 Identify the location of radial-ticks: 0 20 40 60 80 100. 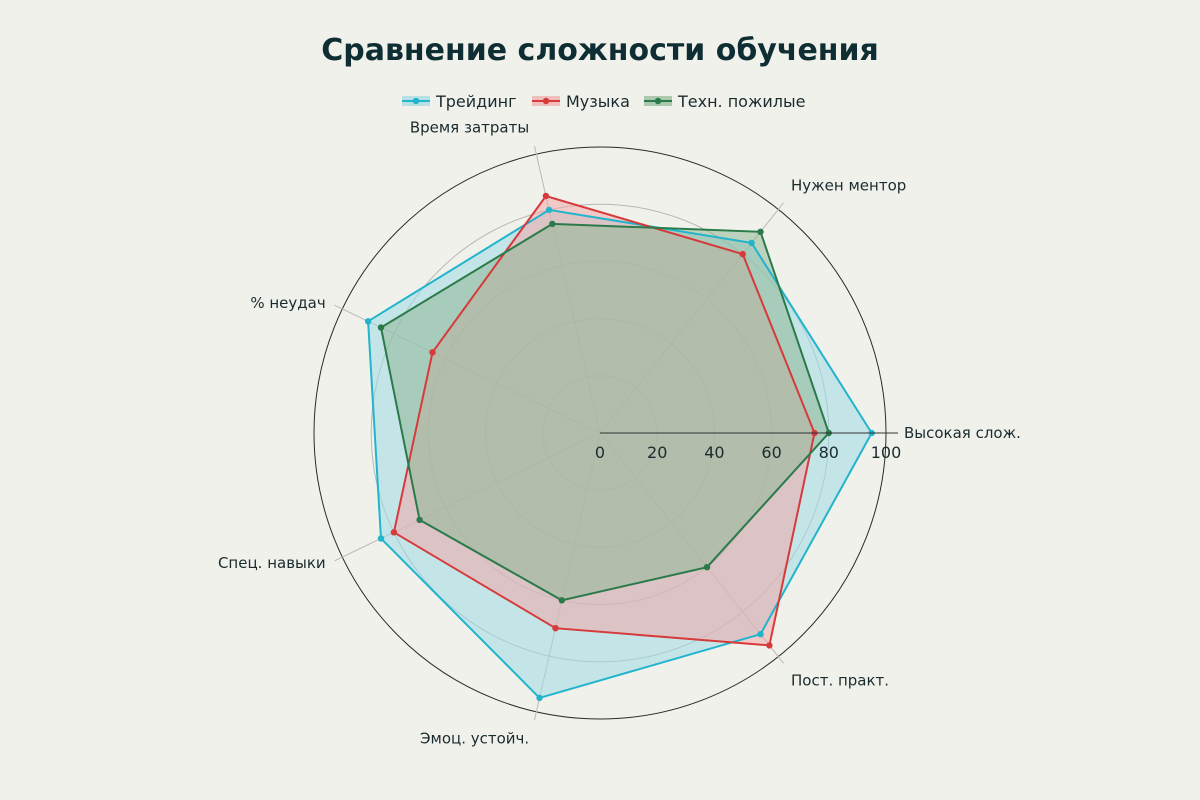
(748, 447).